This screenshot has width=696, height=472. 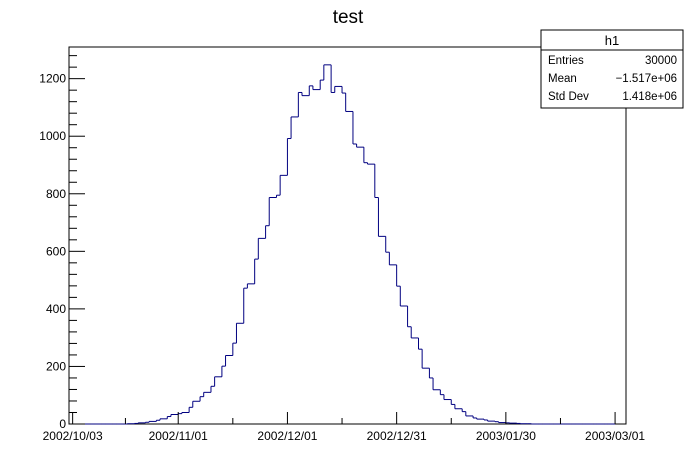 What do you see at coordinates (506, 436) in the screenshot?
I see `x-tick-label: 2003/01/30` at bounding box center [506, 436].